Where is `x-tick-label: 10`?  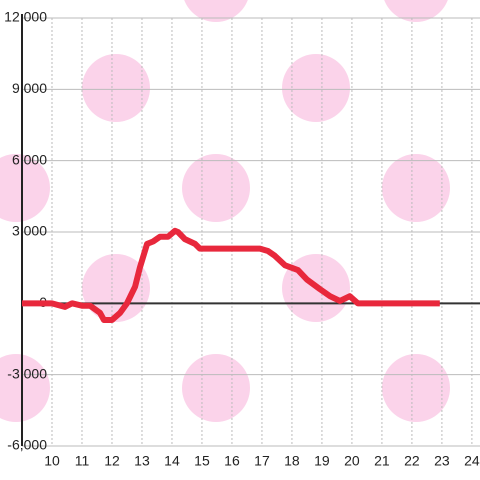 x-tick-label: 10 is located at coordinates (52, 461).